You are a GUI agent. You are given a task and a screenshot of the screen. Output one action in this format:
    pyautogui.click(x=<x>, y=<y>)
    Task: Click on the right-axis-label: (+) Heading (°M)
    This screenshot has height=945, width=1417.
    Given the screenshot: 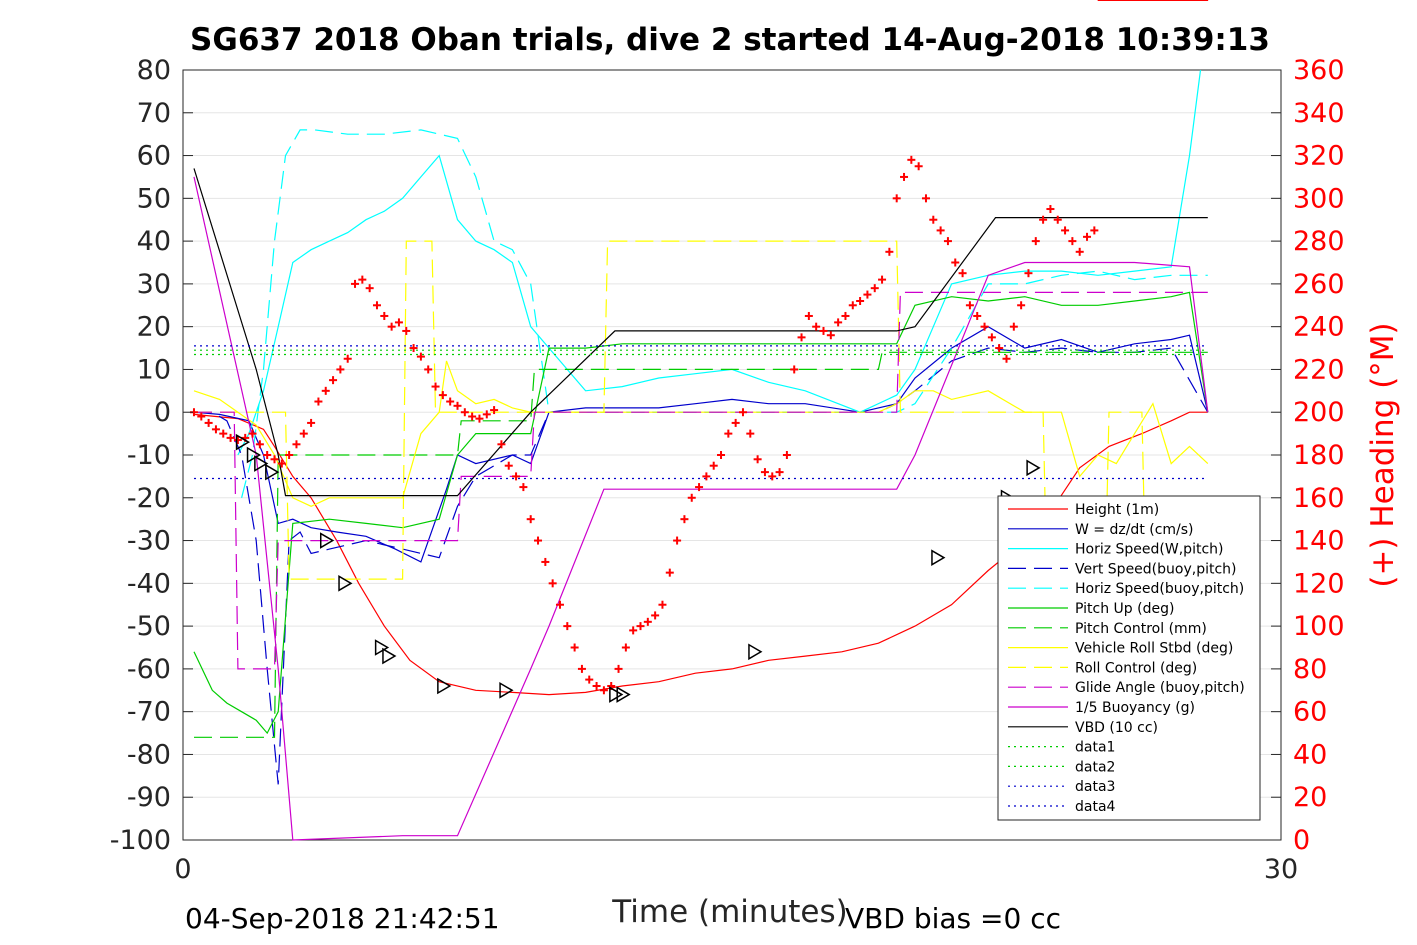 What is the action you would take?
    pyautogui.click(x=1383, y=454)
    